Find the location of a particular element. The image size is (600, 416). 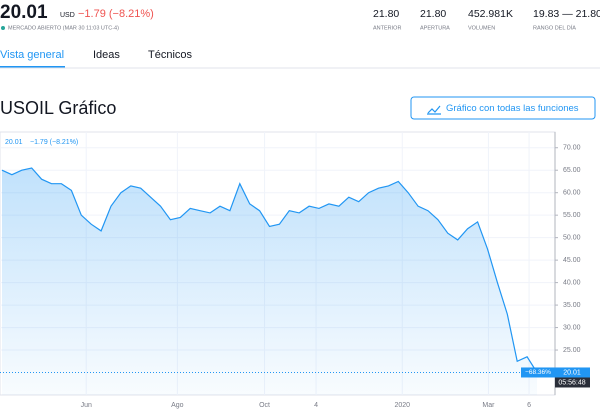

tab: Ideas is located at coordinates (106, 55).